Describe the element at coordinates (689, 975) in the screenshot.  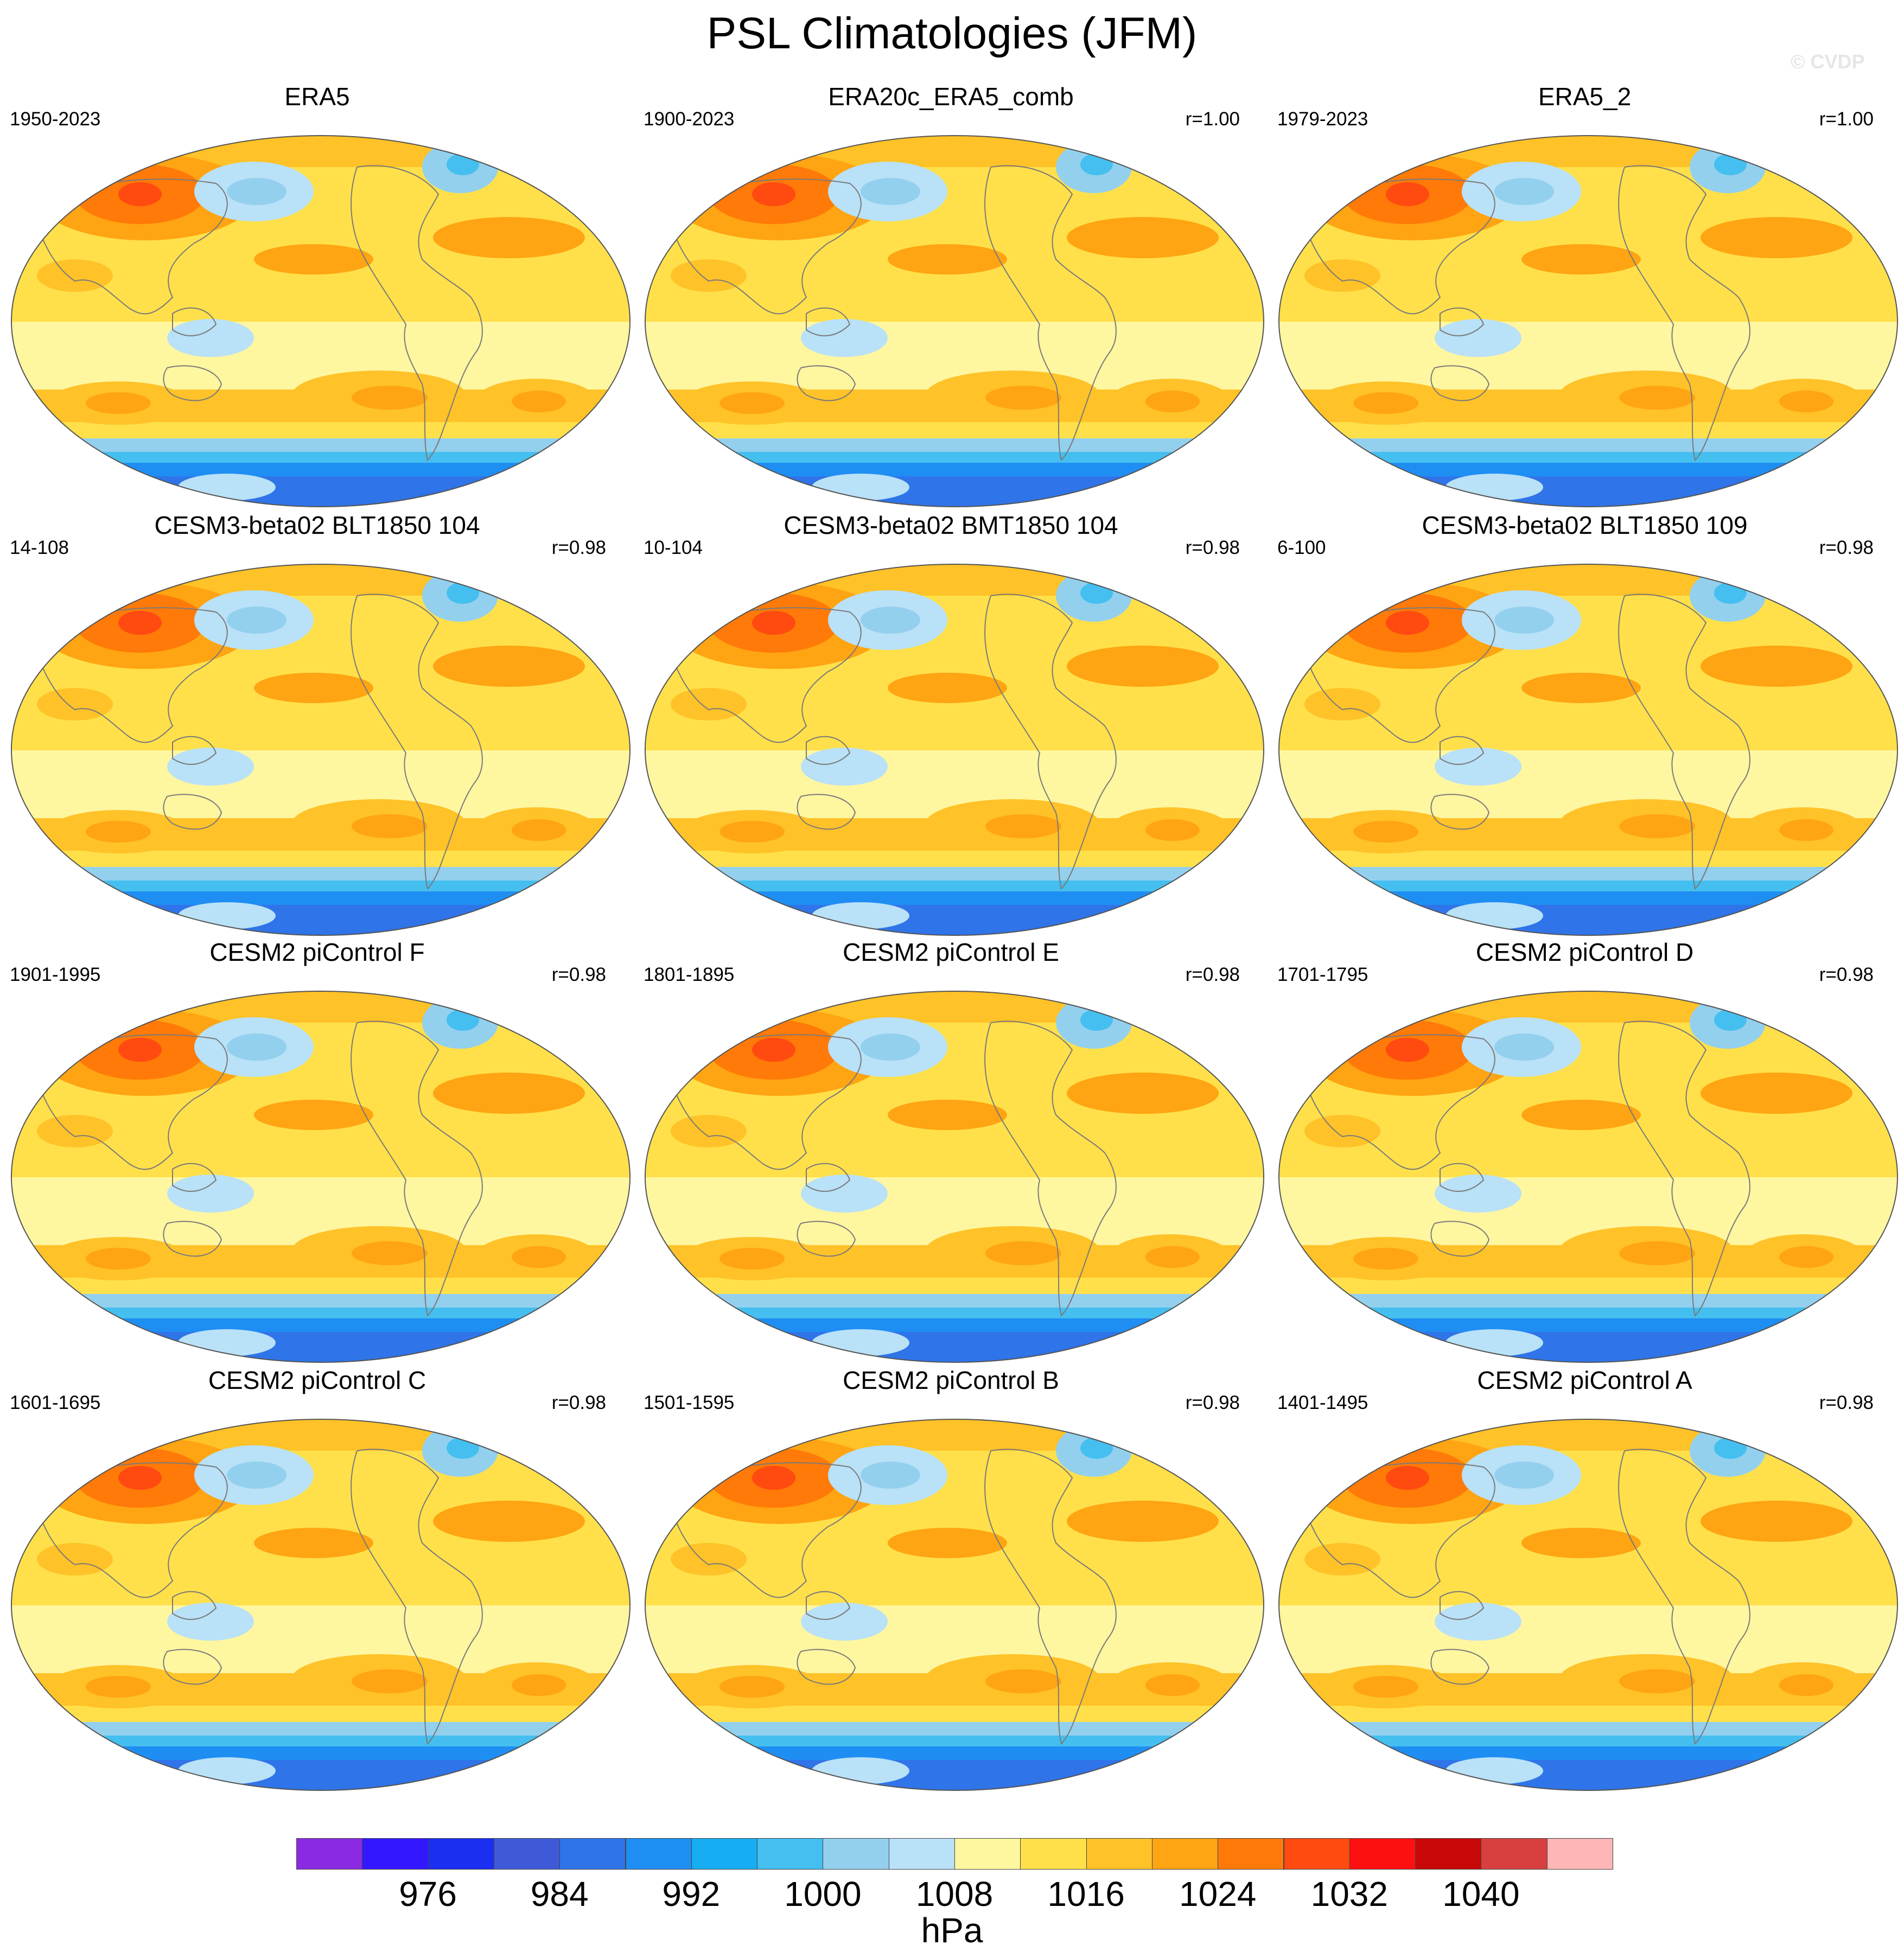
I see `panel-years: 1801-1895` at that location.